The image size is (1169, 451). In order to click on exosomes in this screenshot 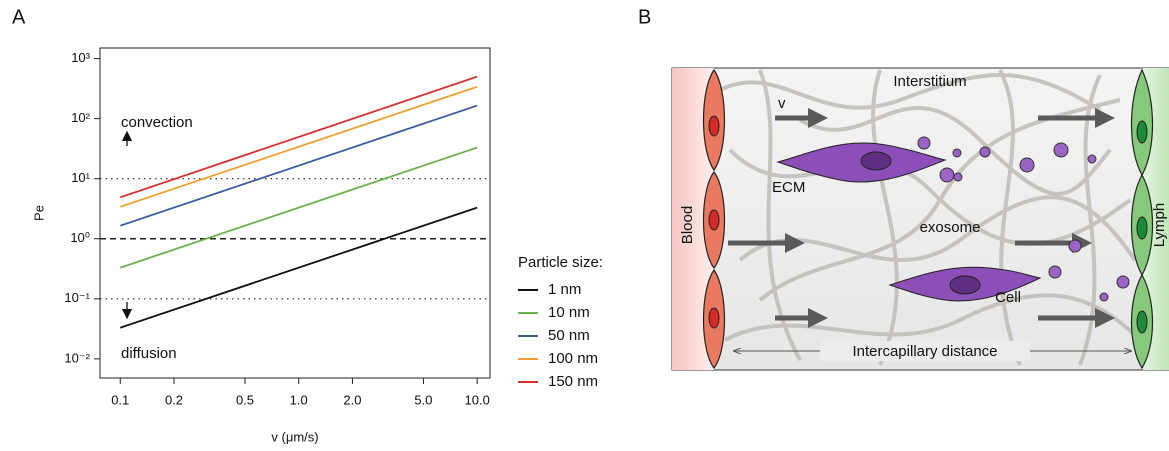, I will do `click(1023, 219)`.